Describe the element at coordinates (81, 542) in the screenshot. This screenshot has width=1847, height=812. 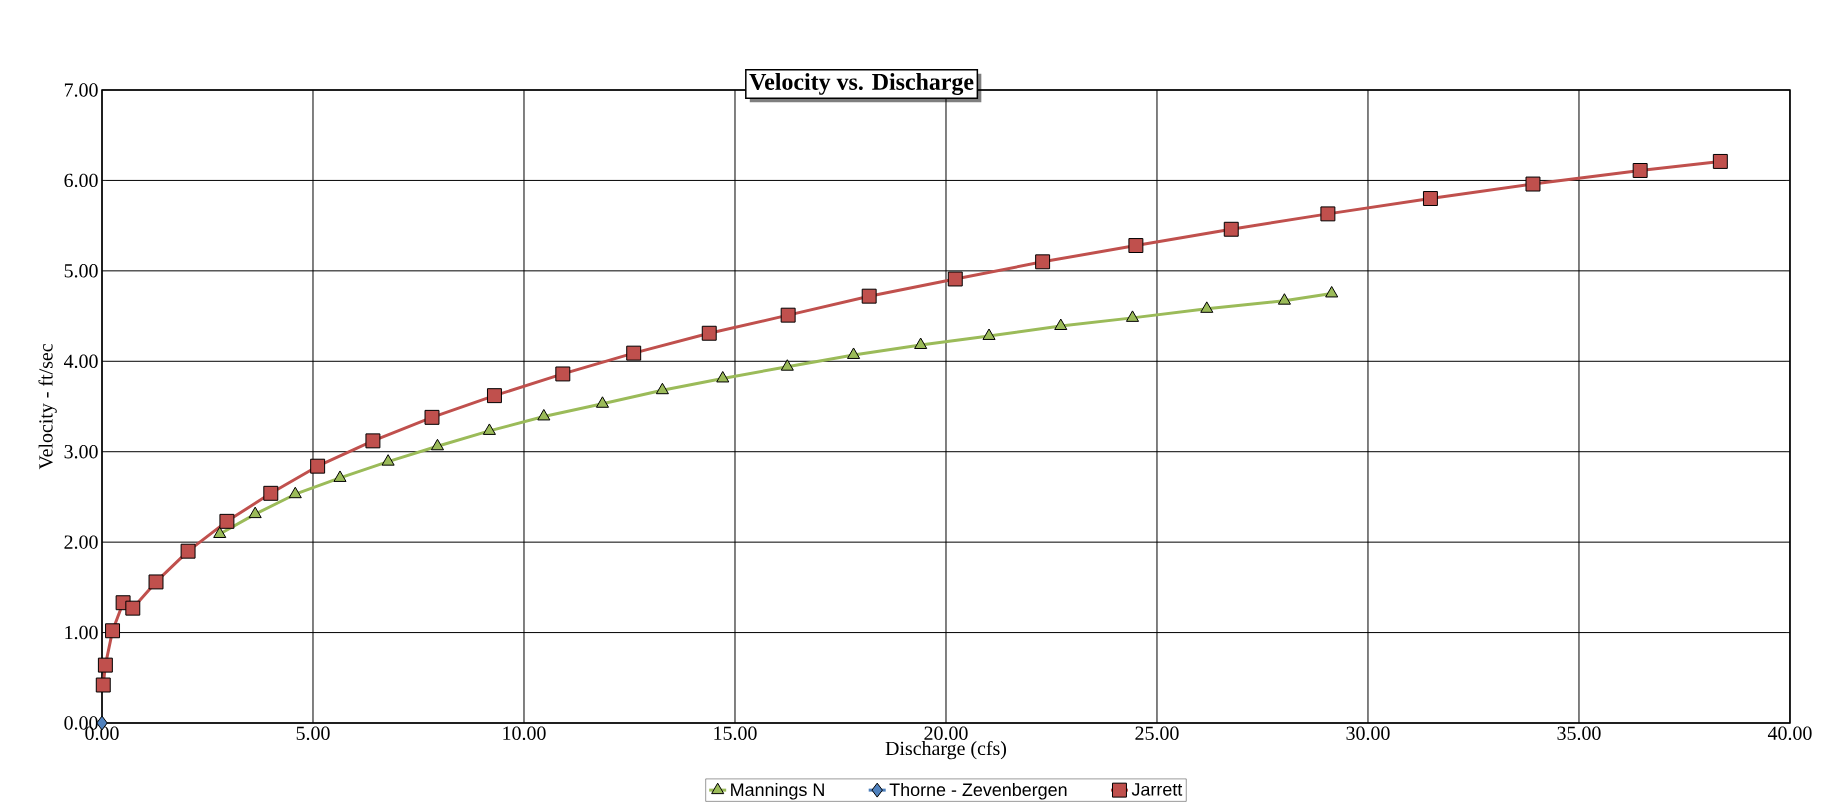
I see `y-tick-label: 2.00` at that location.